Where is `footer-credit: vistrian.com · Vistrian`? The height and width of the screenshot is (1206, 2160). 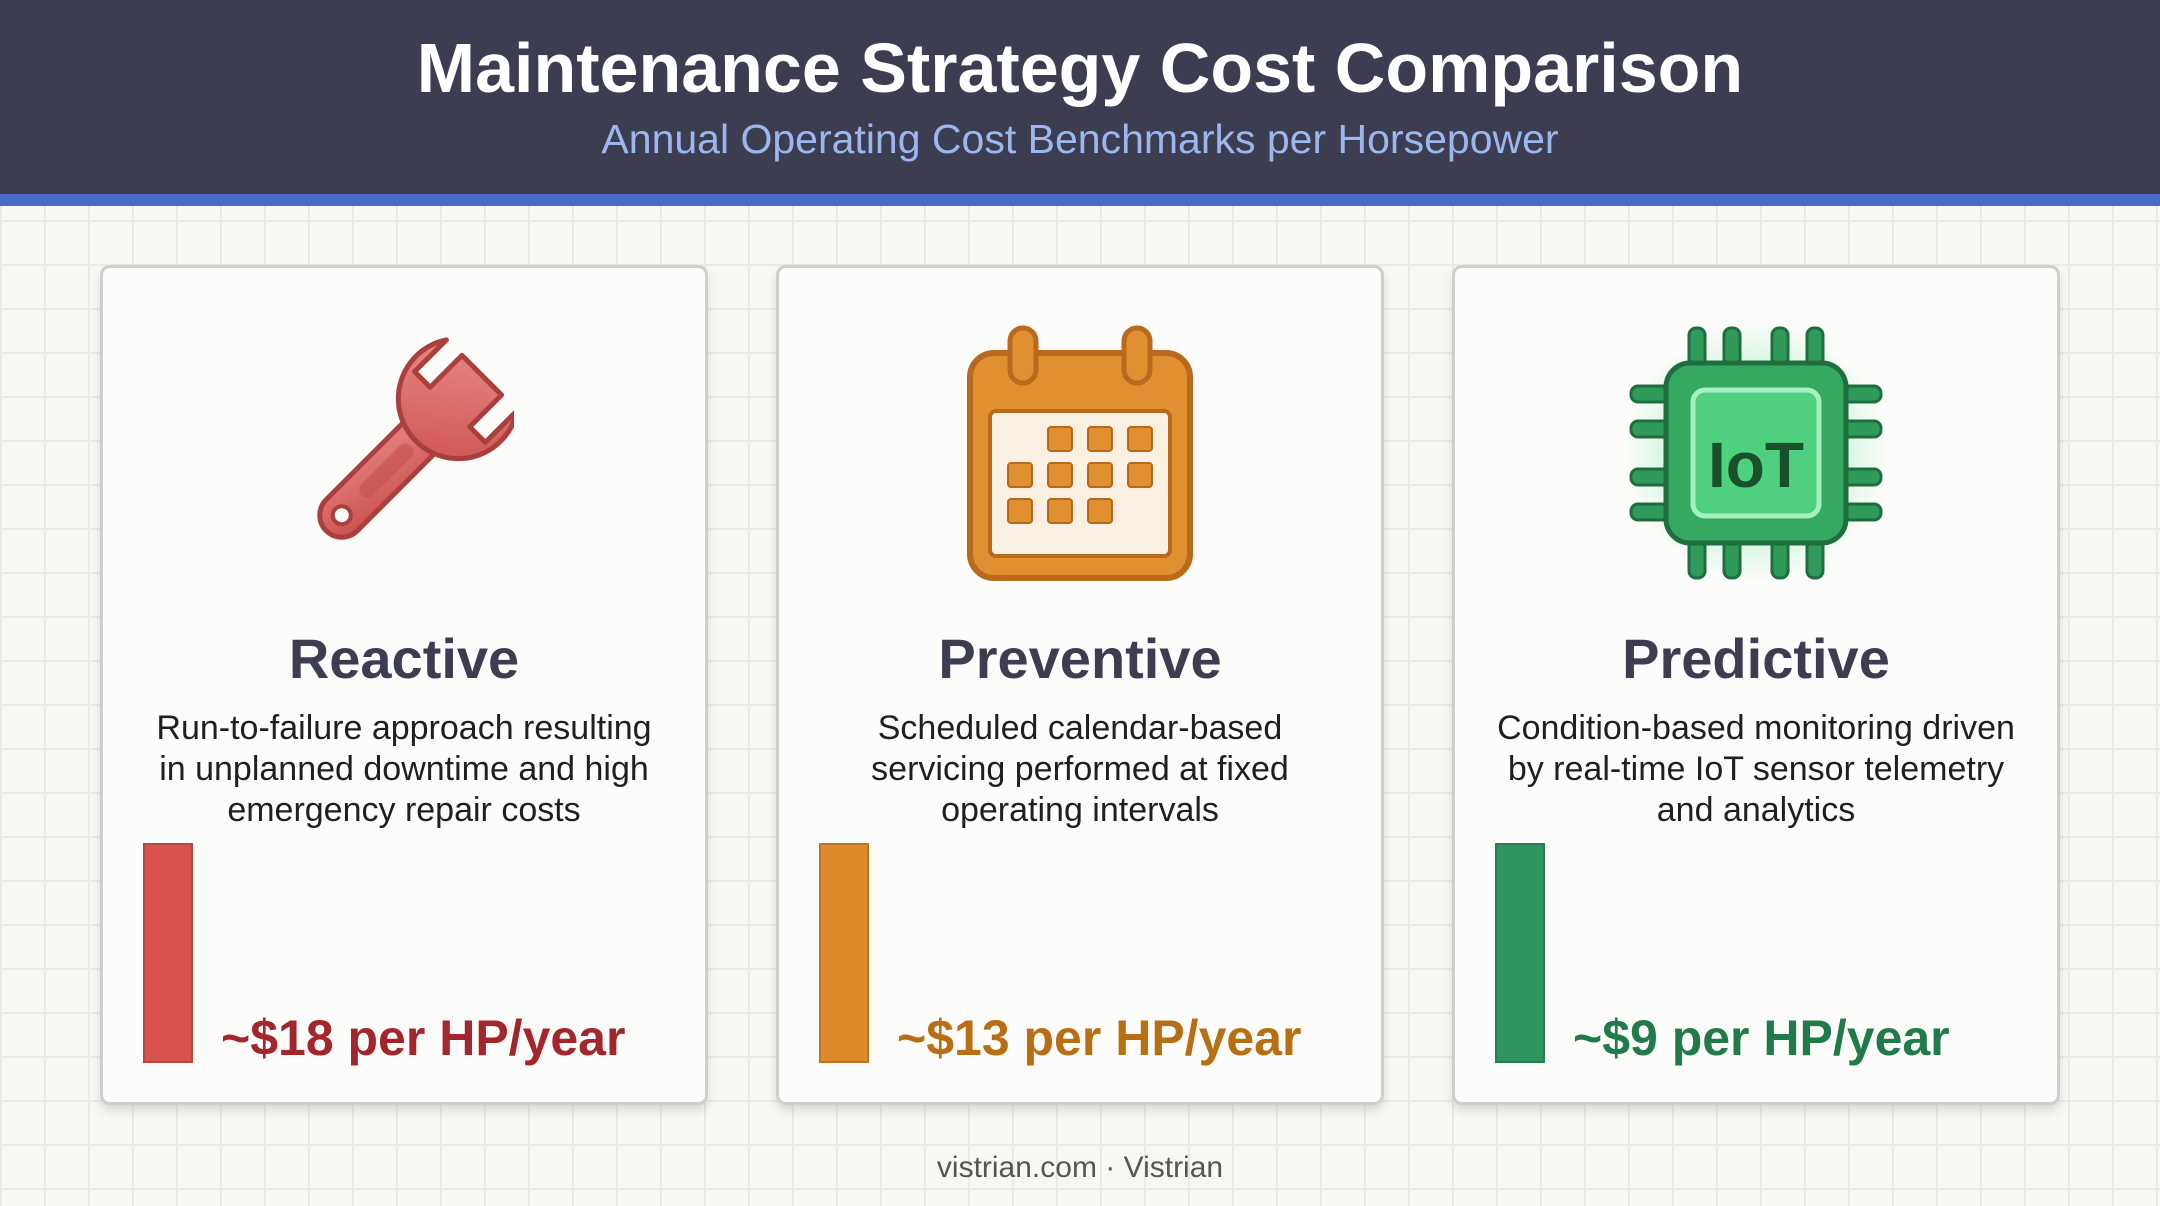
footer-credit: vistrian.com · Vistrian is located at coordinates (1080, 1167).